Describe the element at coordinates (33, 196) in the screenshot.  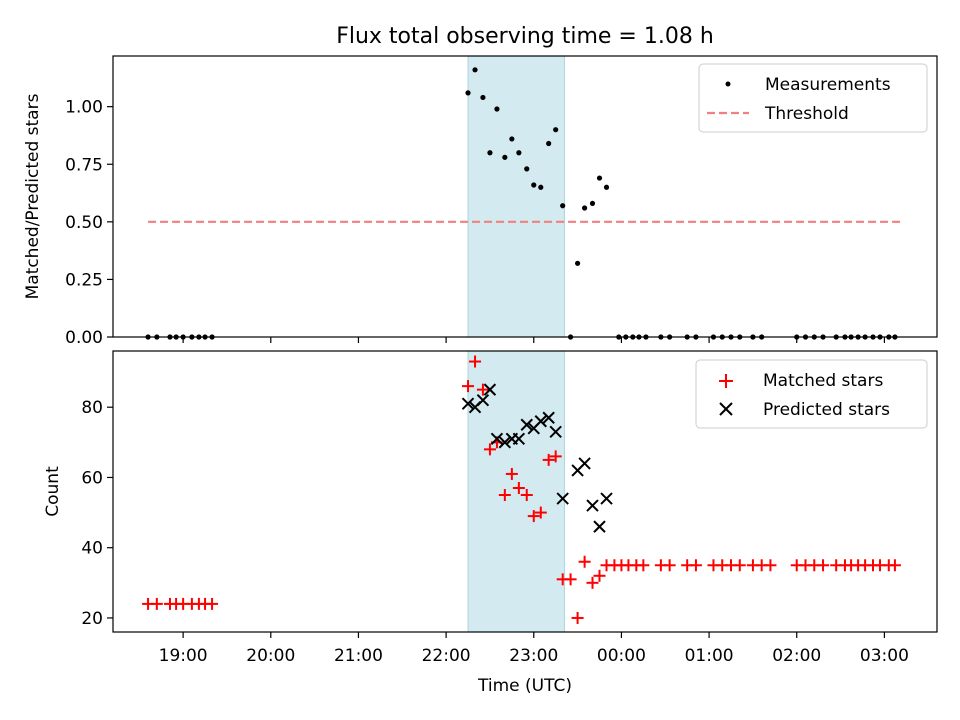
I see `top-y-axis-label: Matched/Predicted stars` at that location.